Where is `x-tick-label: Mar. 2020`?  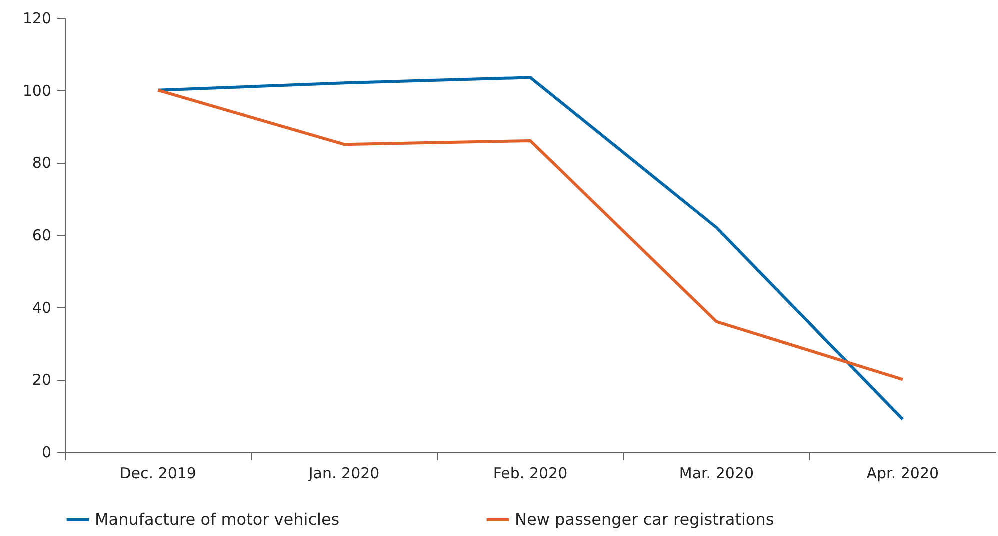
x-tick-label: Mar. 2020 is located at coordinates (716, 473).